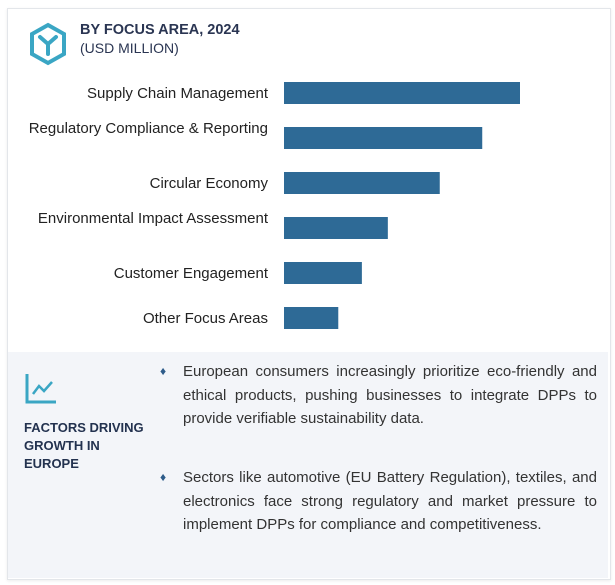 The width and height of the screenshot is (615, 585). Describe the element at coordinates (129, 48) in the screenshot. I see `chart-subtitle: (USD MILLION)` at that location.